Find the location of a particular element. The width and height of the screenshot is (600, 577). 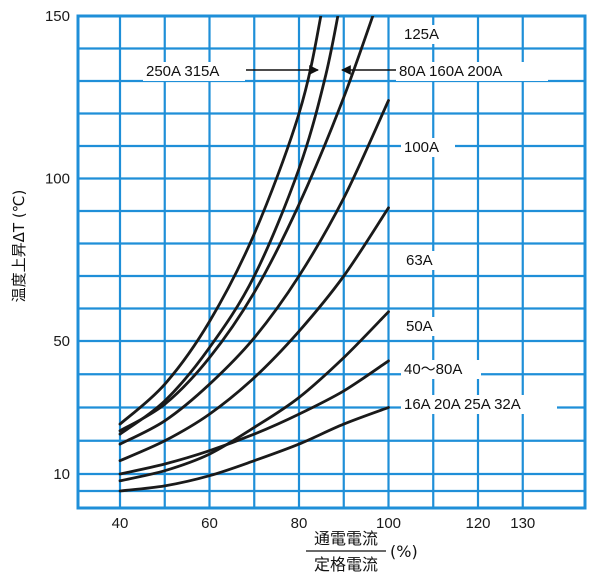

x-tick-label: 130 is located at coordinates (522, 523).